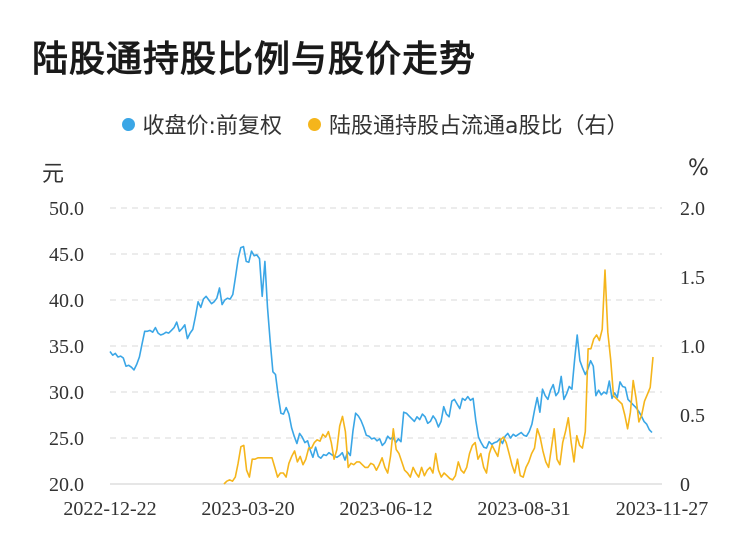  I want to click on right-axis-unit: %, so click(698, 168).